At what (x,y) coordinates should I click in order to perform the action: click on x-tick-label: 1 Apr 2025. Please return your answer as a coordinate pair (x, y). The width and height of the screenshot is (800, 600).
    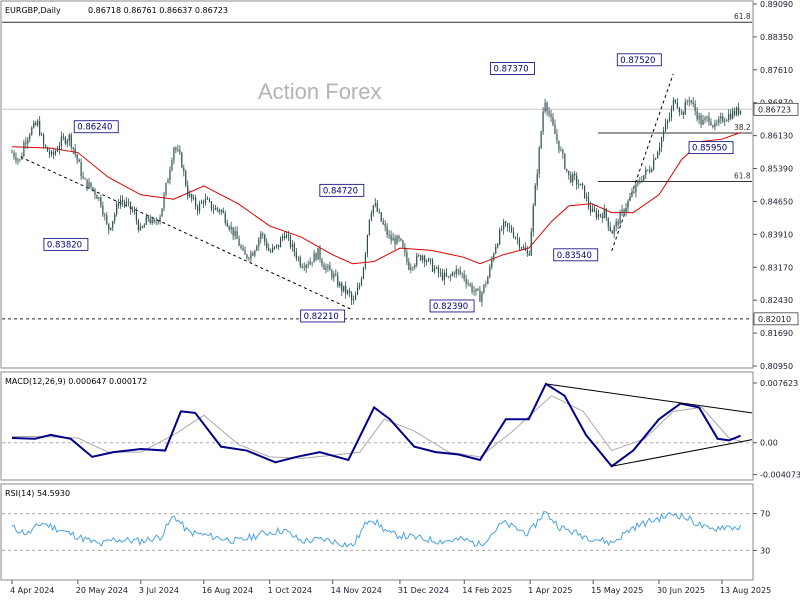
    Looking at the image, I should click on (550, 590).